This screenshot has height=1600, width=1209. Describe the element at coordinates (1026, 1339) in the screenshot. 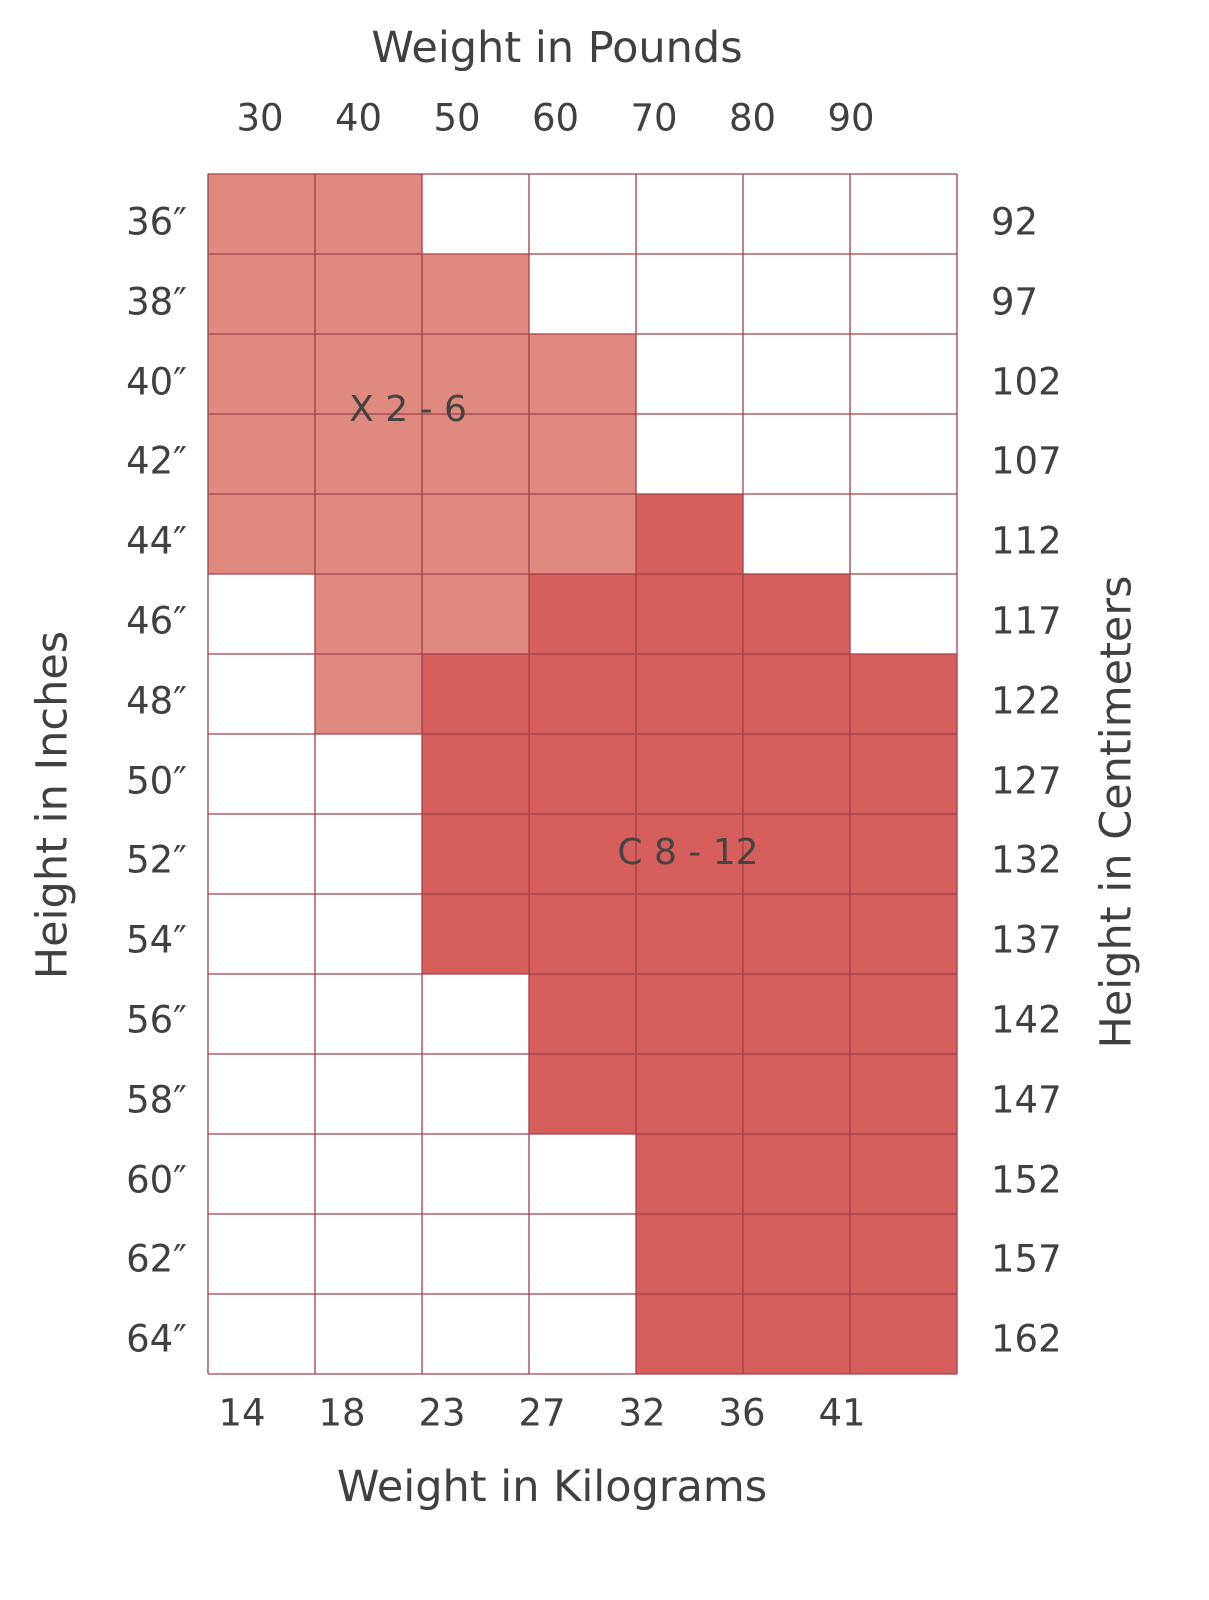

I see `right-tick-14: 162` at that location.